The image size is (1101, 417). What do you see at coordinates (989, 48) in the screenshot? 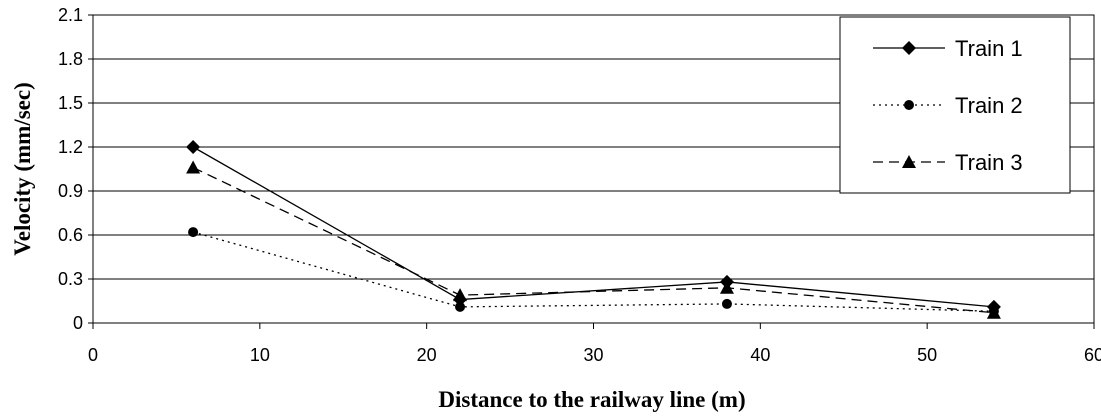
I see `legend-label: Train 1` at bounding box center [989, 48].